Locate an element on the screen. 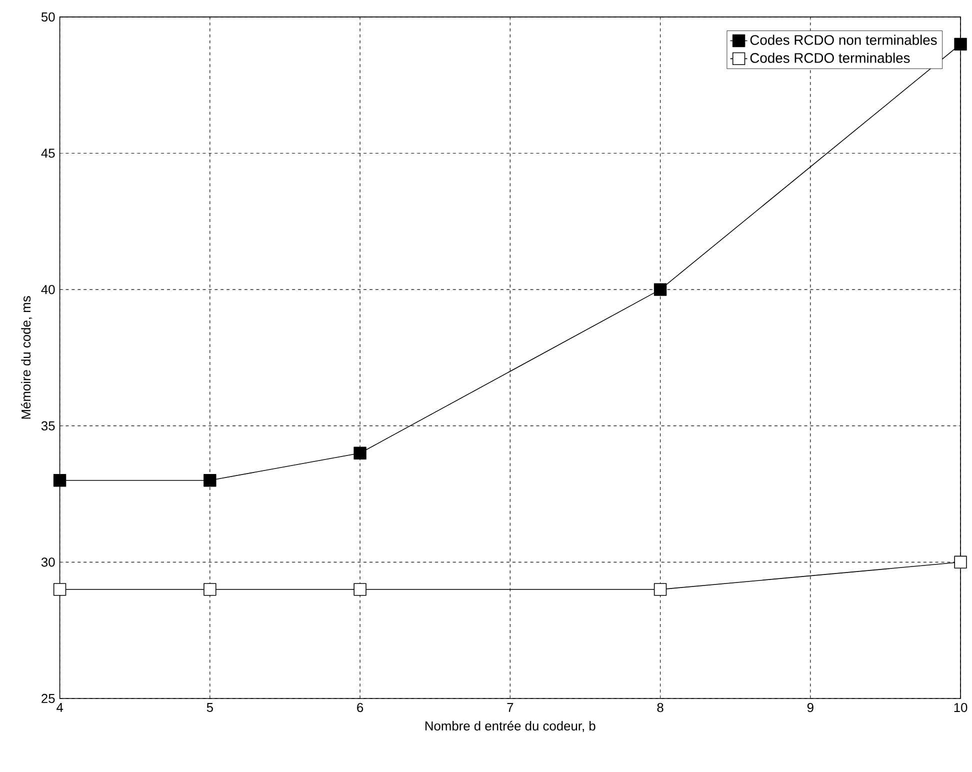  y-tick-label: 35 is located at coordinates (48, 425).